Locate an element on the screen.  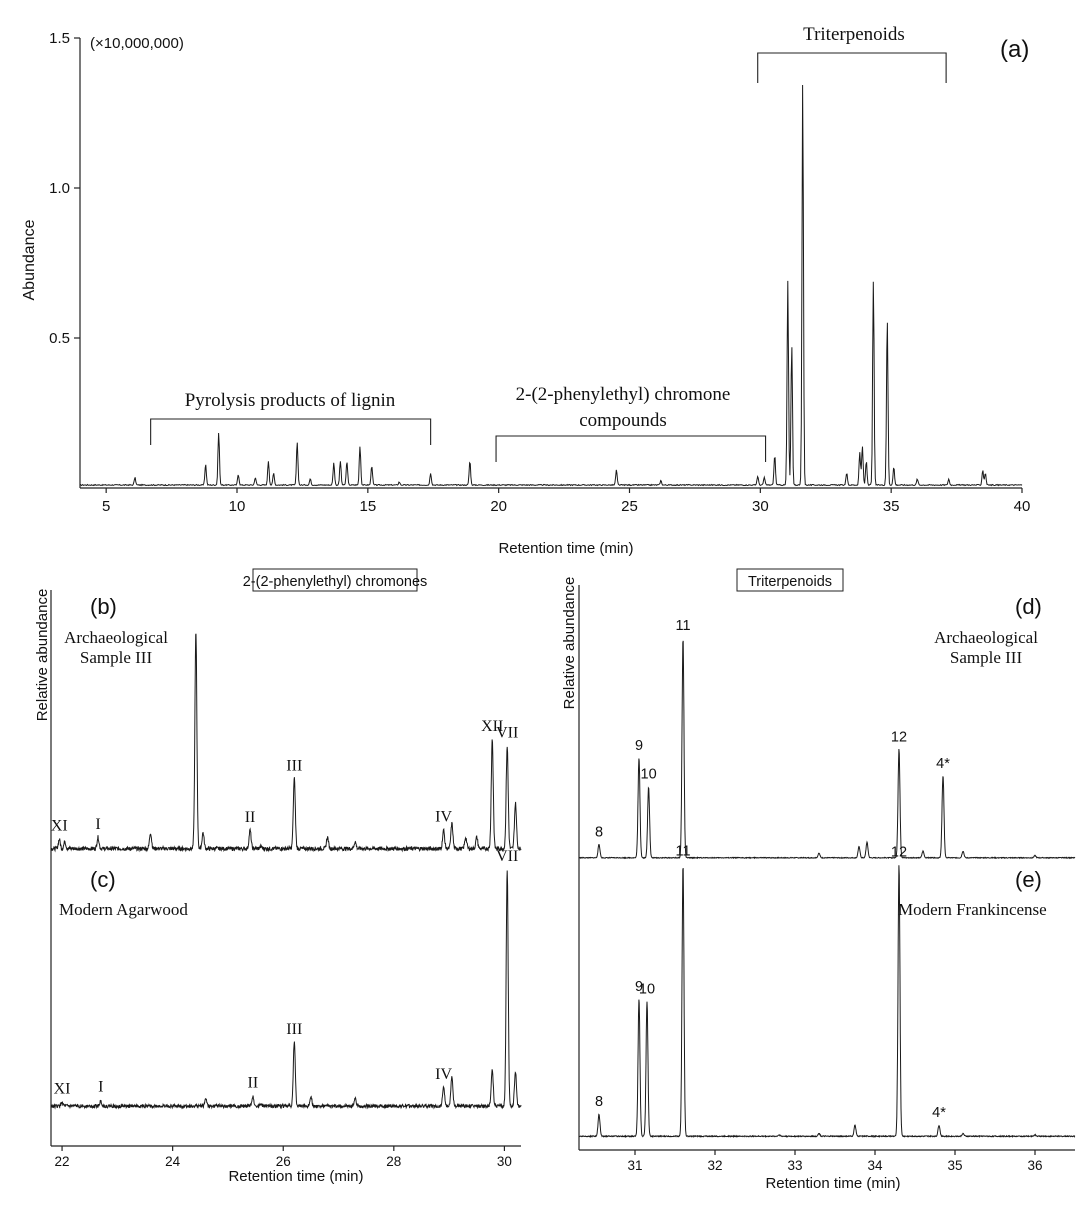
panel-d-tag: (d) is located at coordinates (1028, 606).